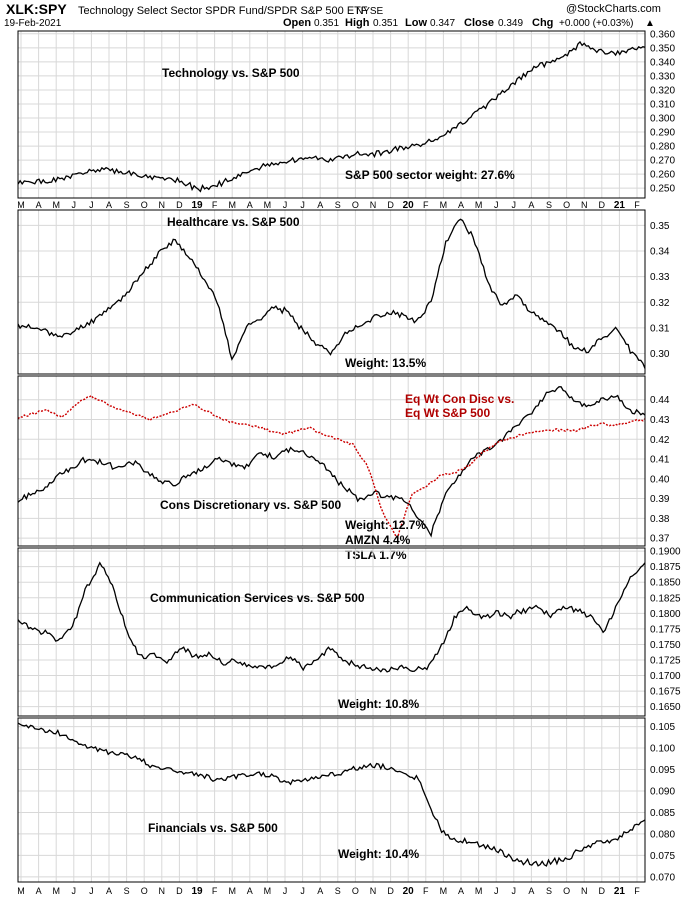 This screenshot has height=900, width=700. Describe the element at coordinates (662, 62) in the screenshot. I see `y-tick-label: 0.340` at that location.